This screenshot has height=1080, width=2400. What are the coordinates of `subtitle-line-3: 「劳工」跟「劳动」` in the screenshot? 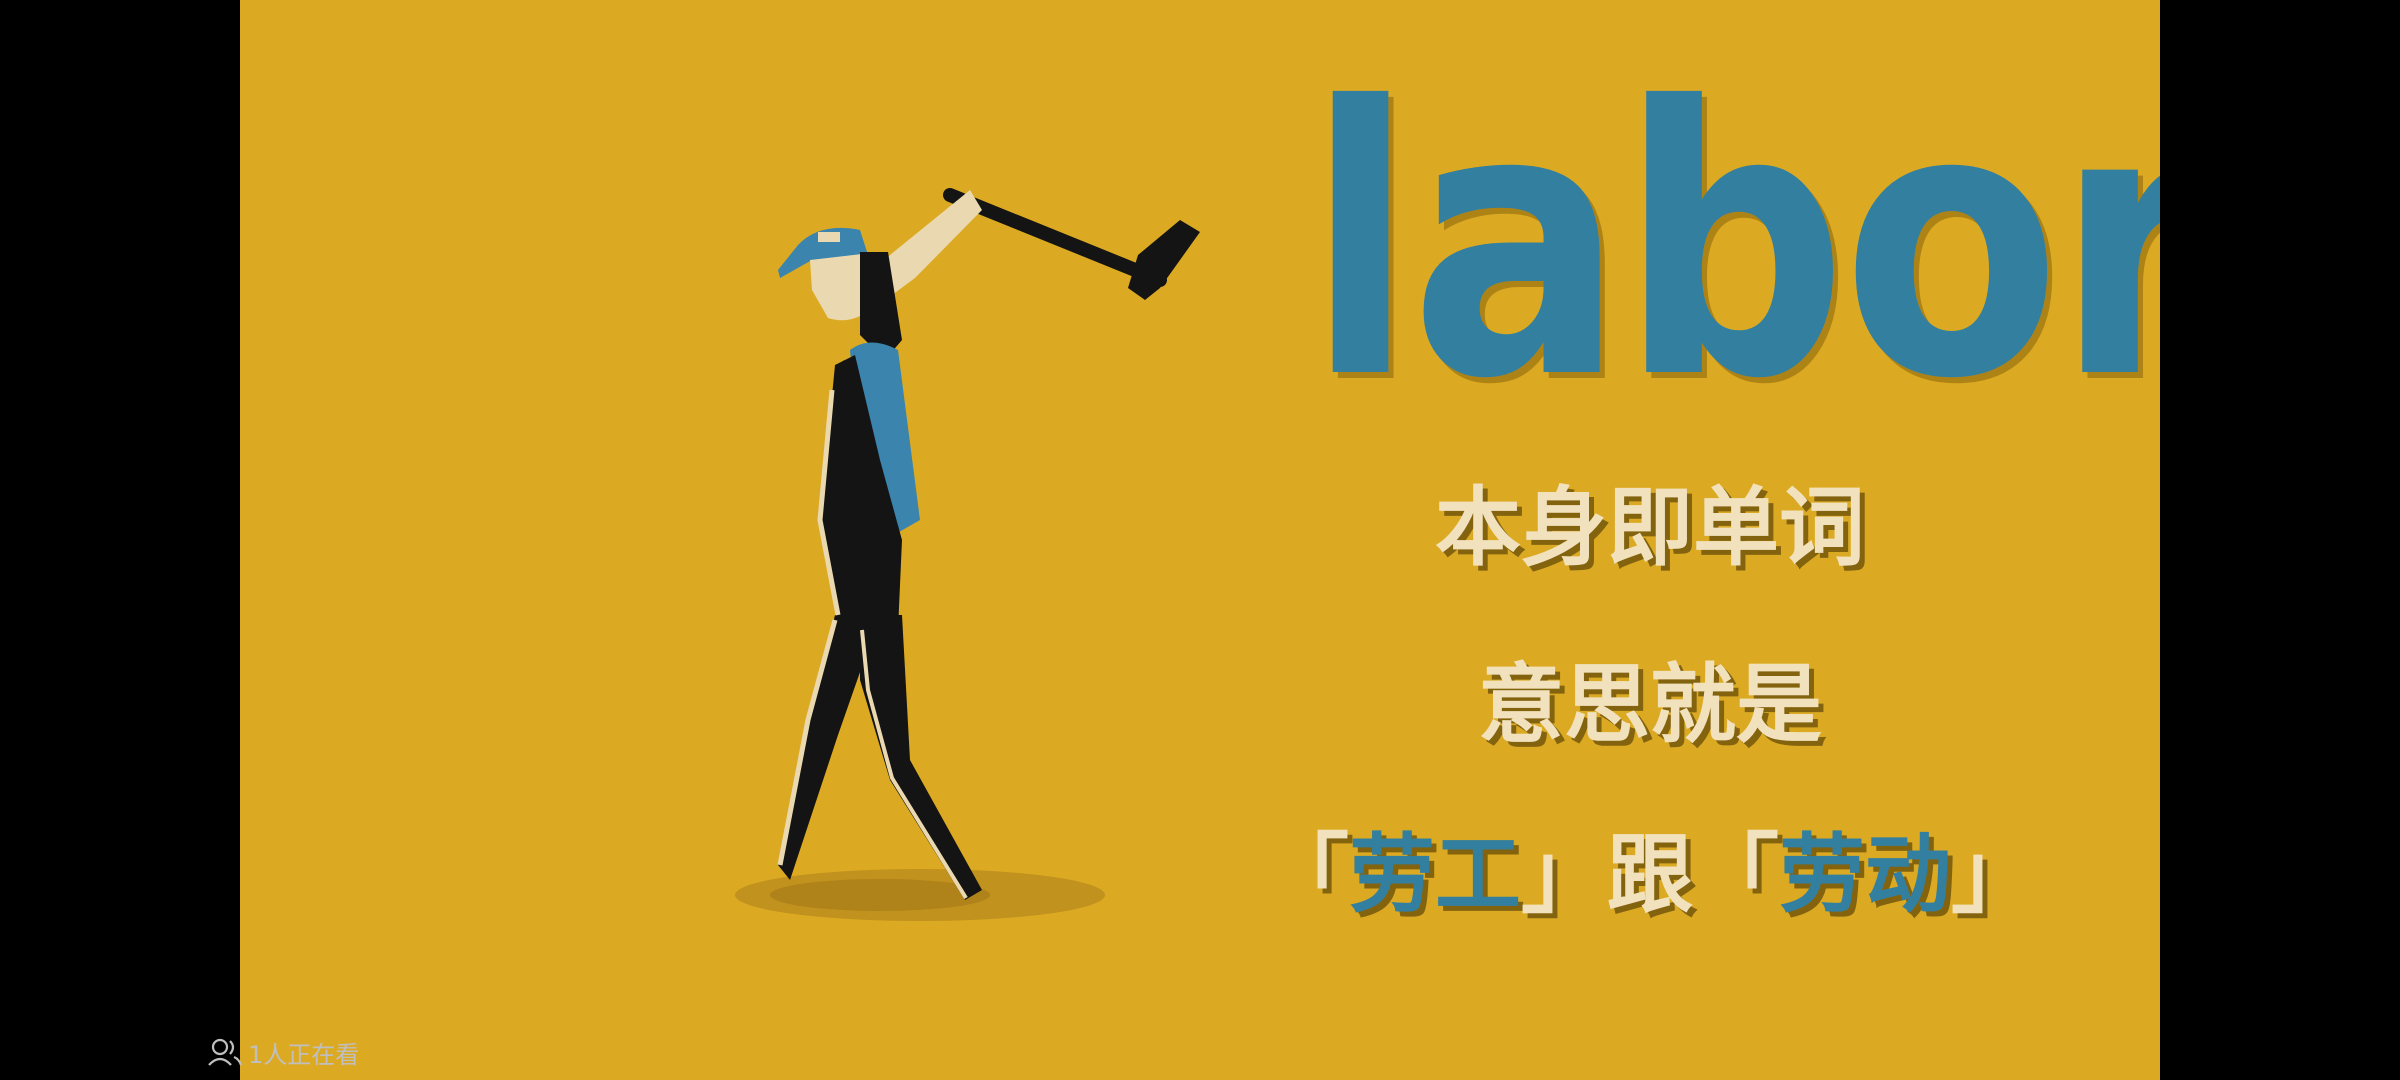 It's located at (1650, 875).